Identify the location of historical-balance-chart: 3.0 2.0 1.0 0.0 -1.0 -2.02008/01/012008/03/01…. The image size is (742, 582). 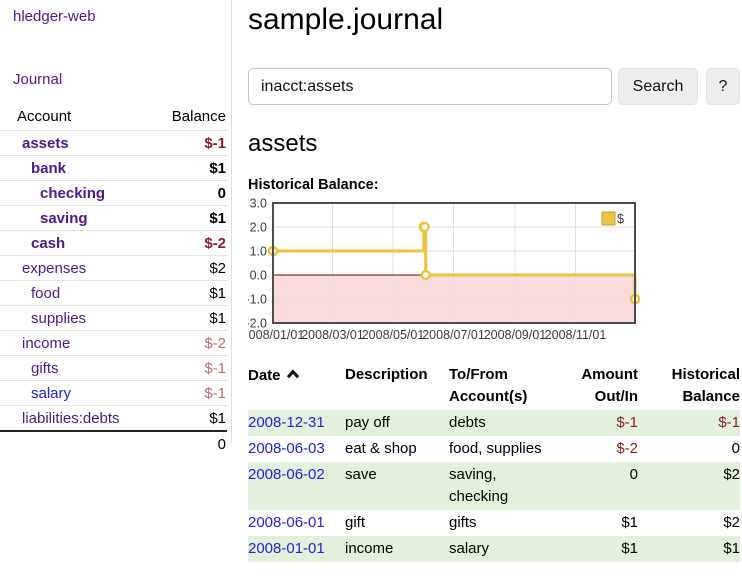
(444, 269).